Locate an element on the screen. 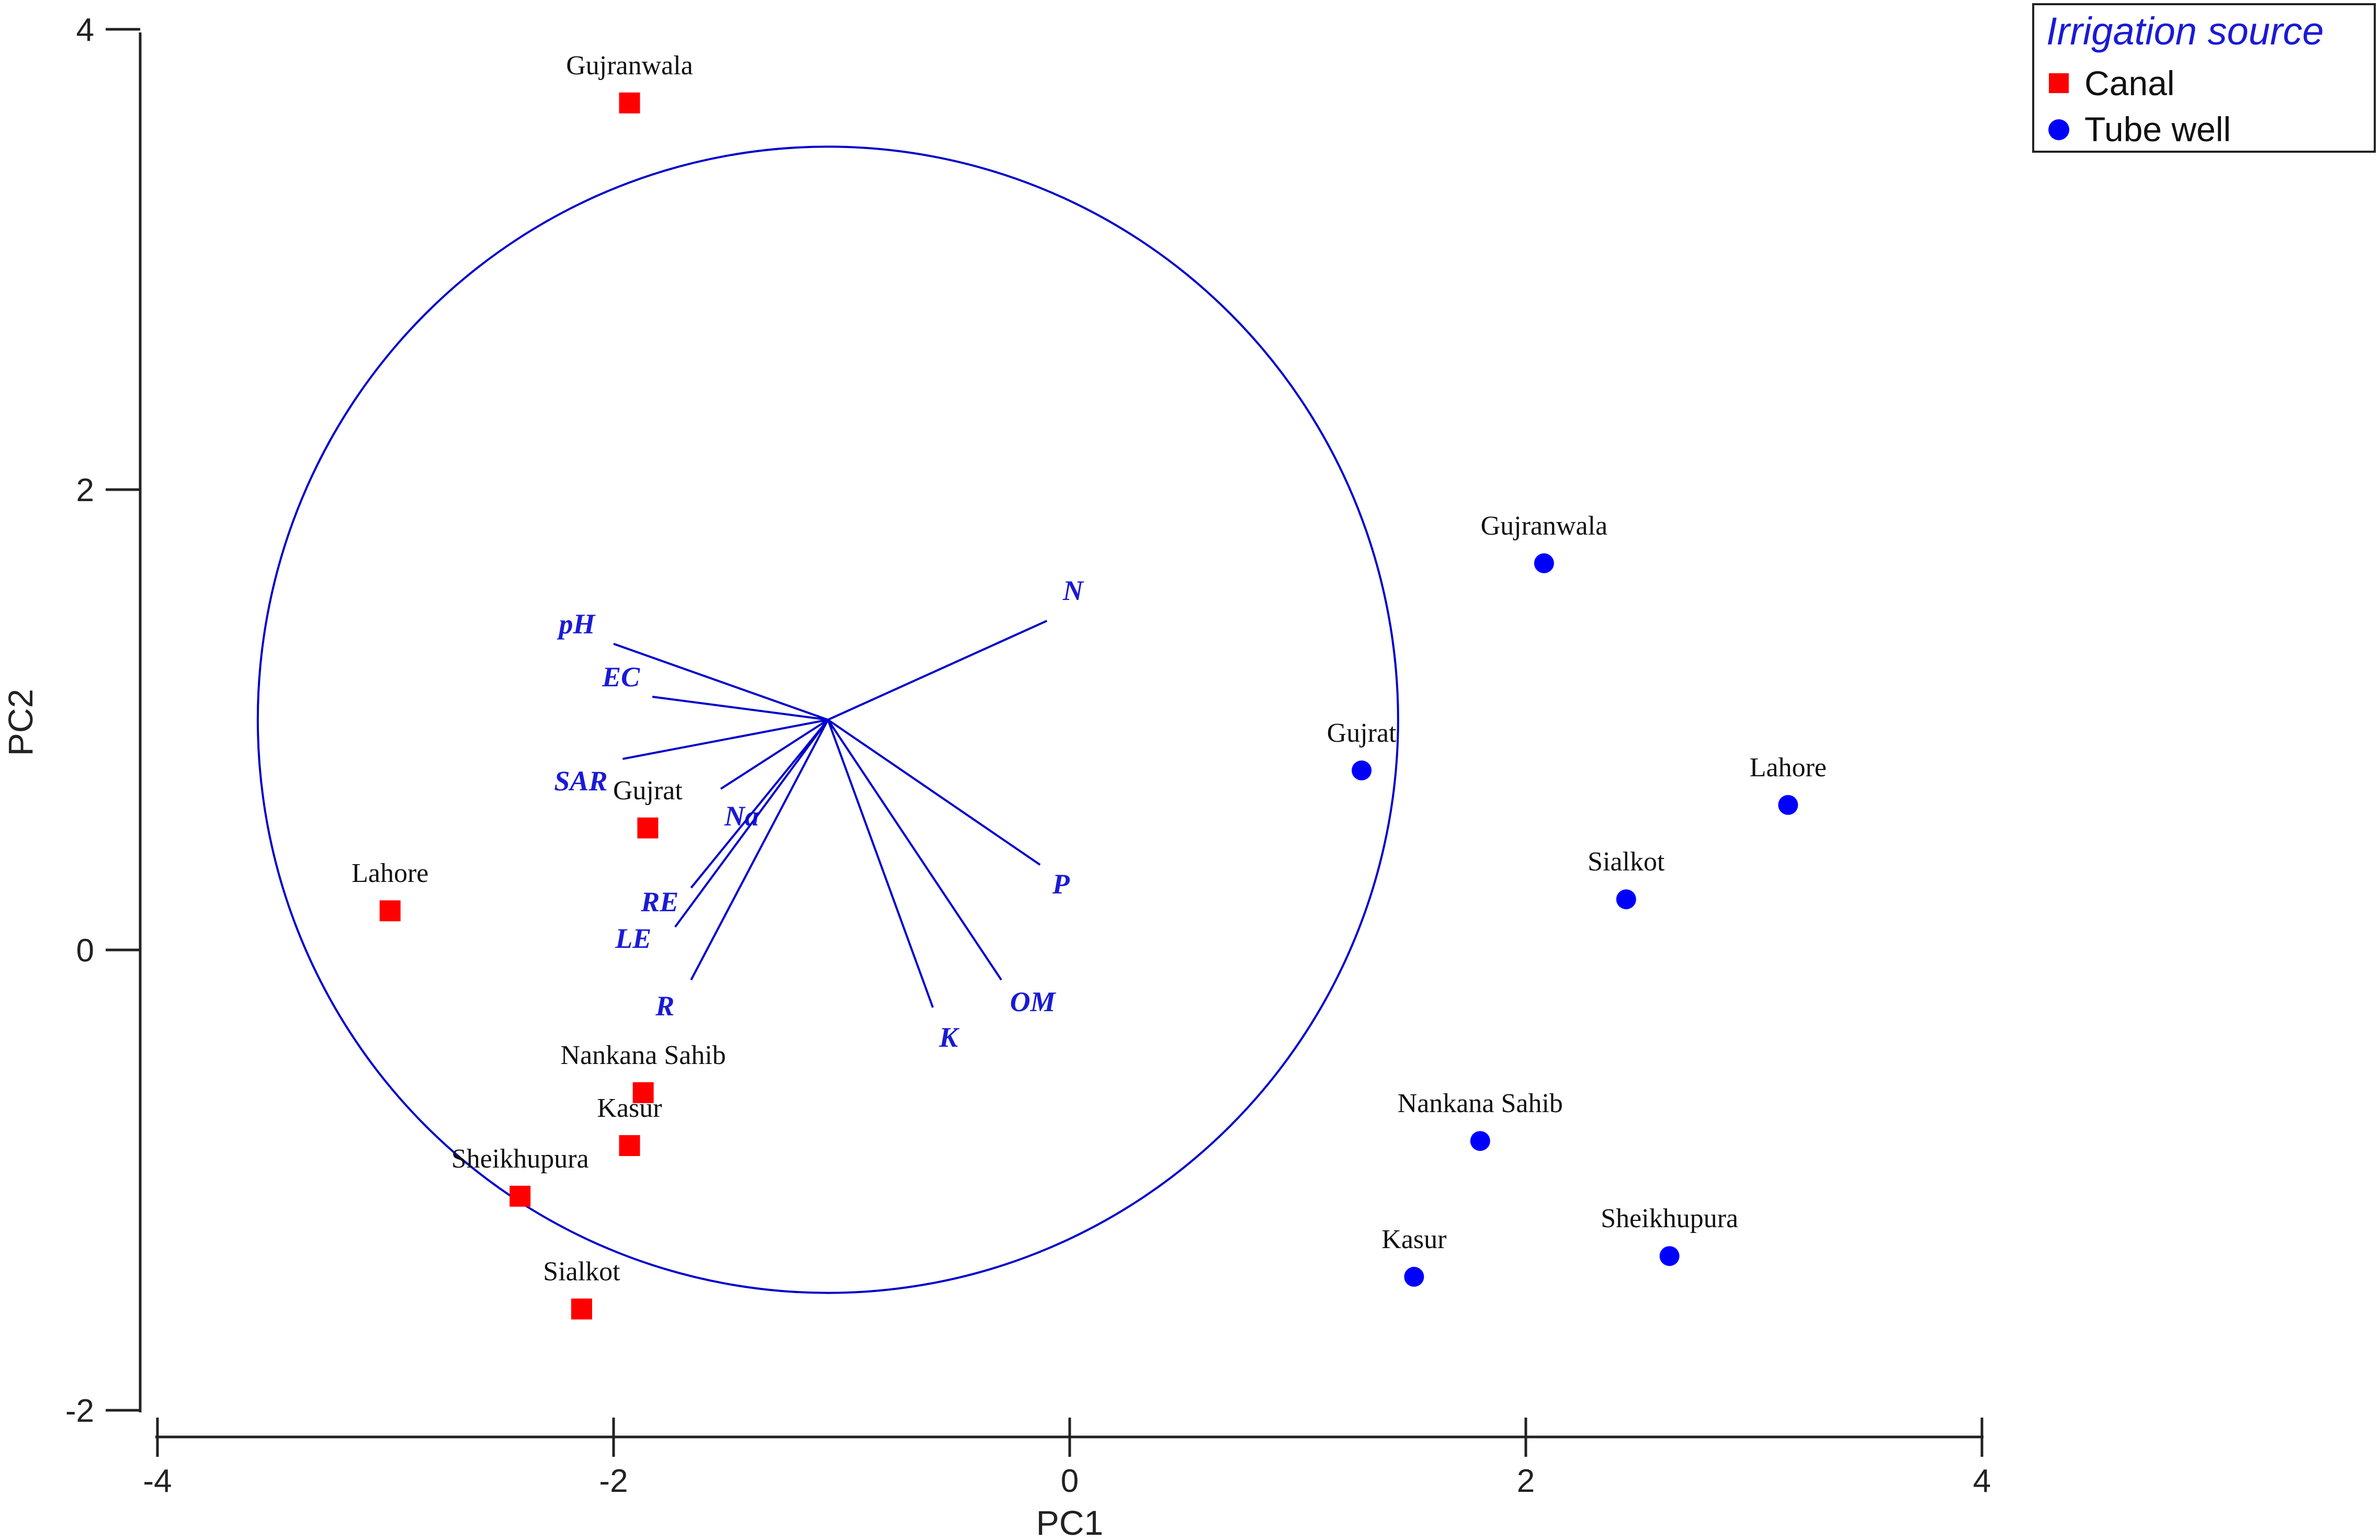 This screenshot has height=1540, width=2380. loading-vector-r is located at coordinates (759, 850).